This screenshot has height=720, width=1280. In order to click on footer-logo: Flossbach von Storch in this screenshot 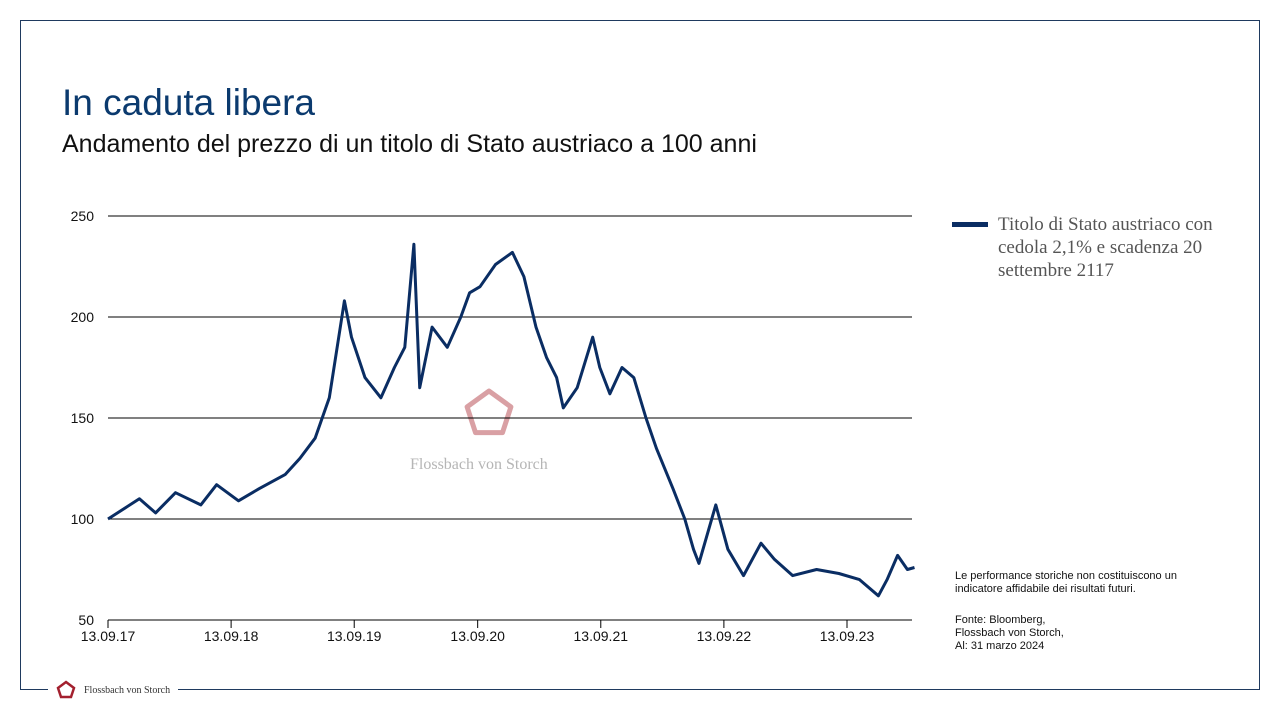, I will do `click(113, 690)`.